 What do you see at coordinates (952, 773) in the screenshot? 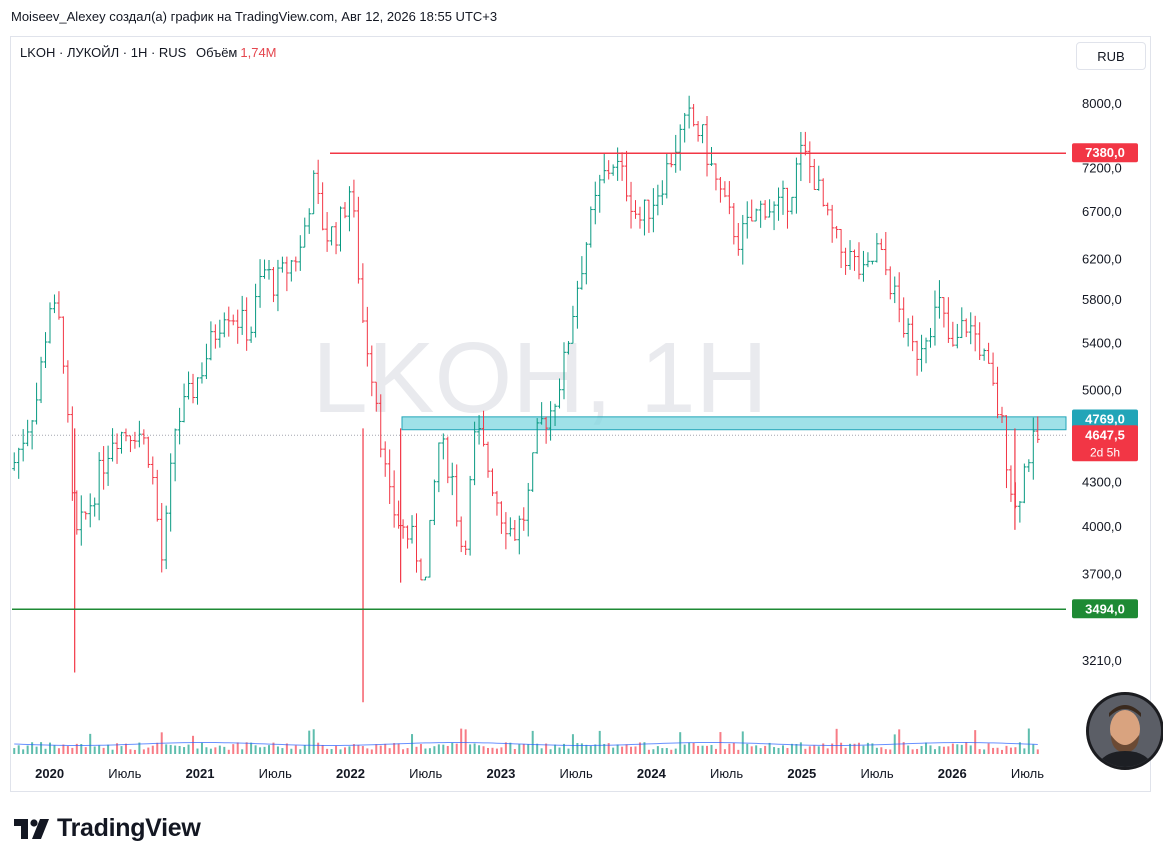
I see `x-axis-tick-label: 2026` at bounding box center [952, 773].